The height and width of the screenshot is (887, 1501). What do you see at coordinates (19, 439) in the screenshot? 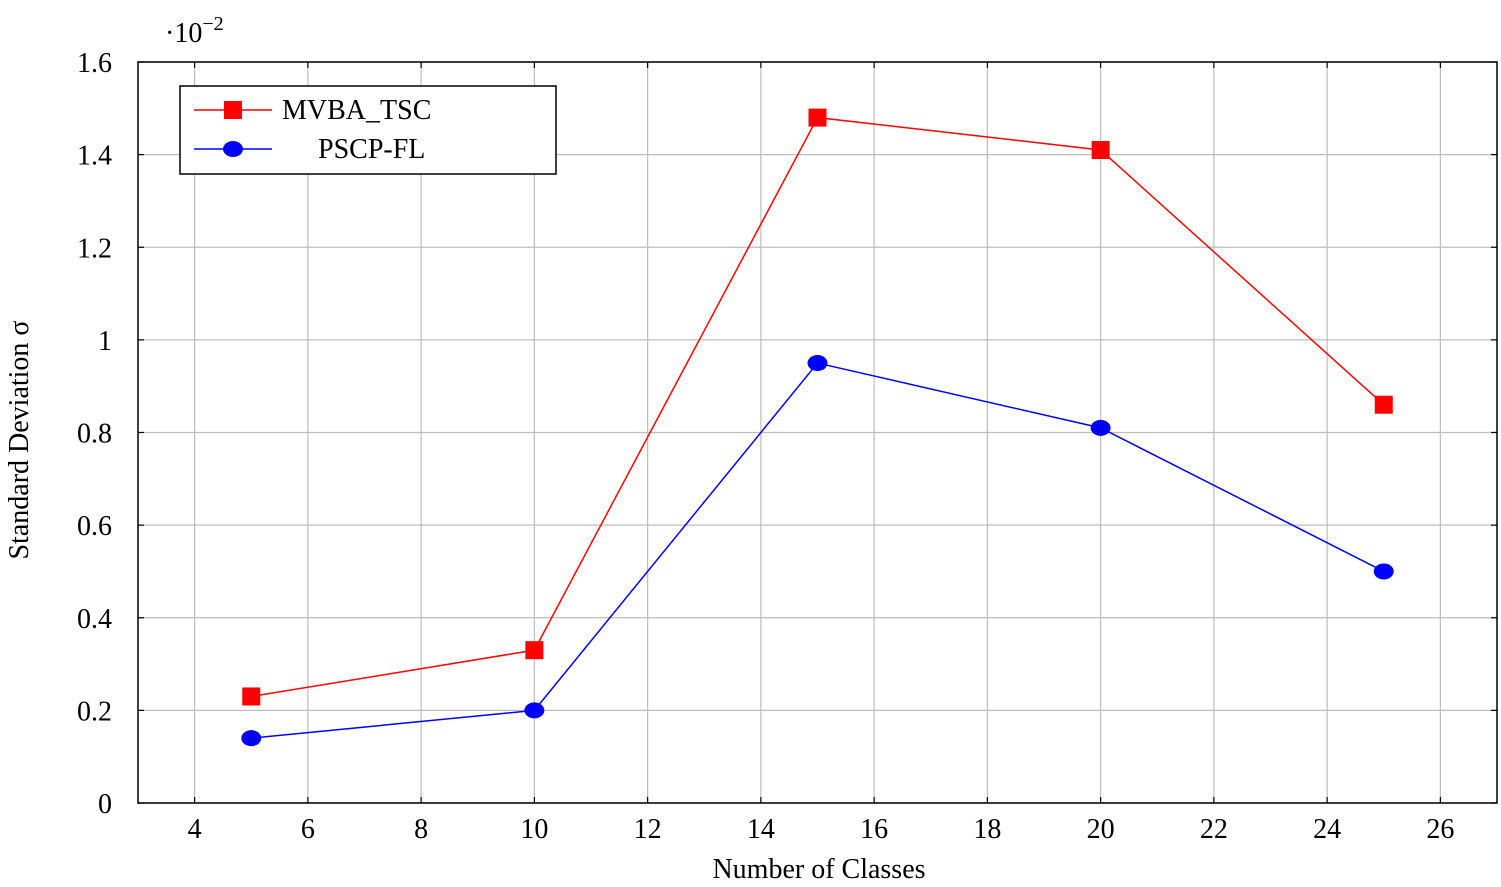
I see `y-axis-label: Standard Deviation σ` at bounding box center [19, 439].